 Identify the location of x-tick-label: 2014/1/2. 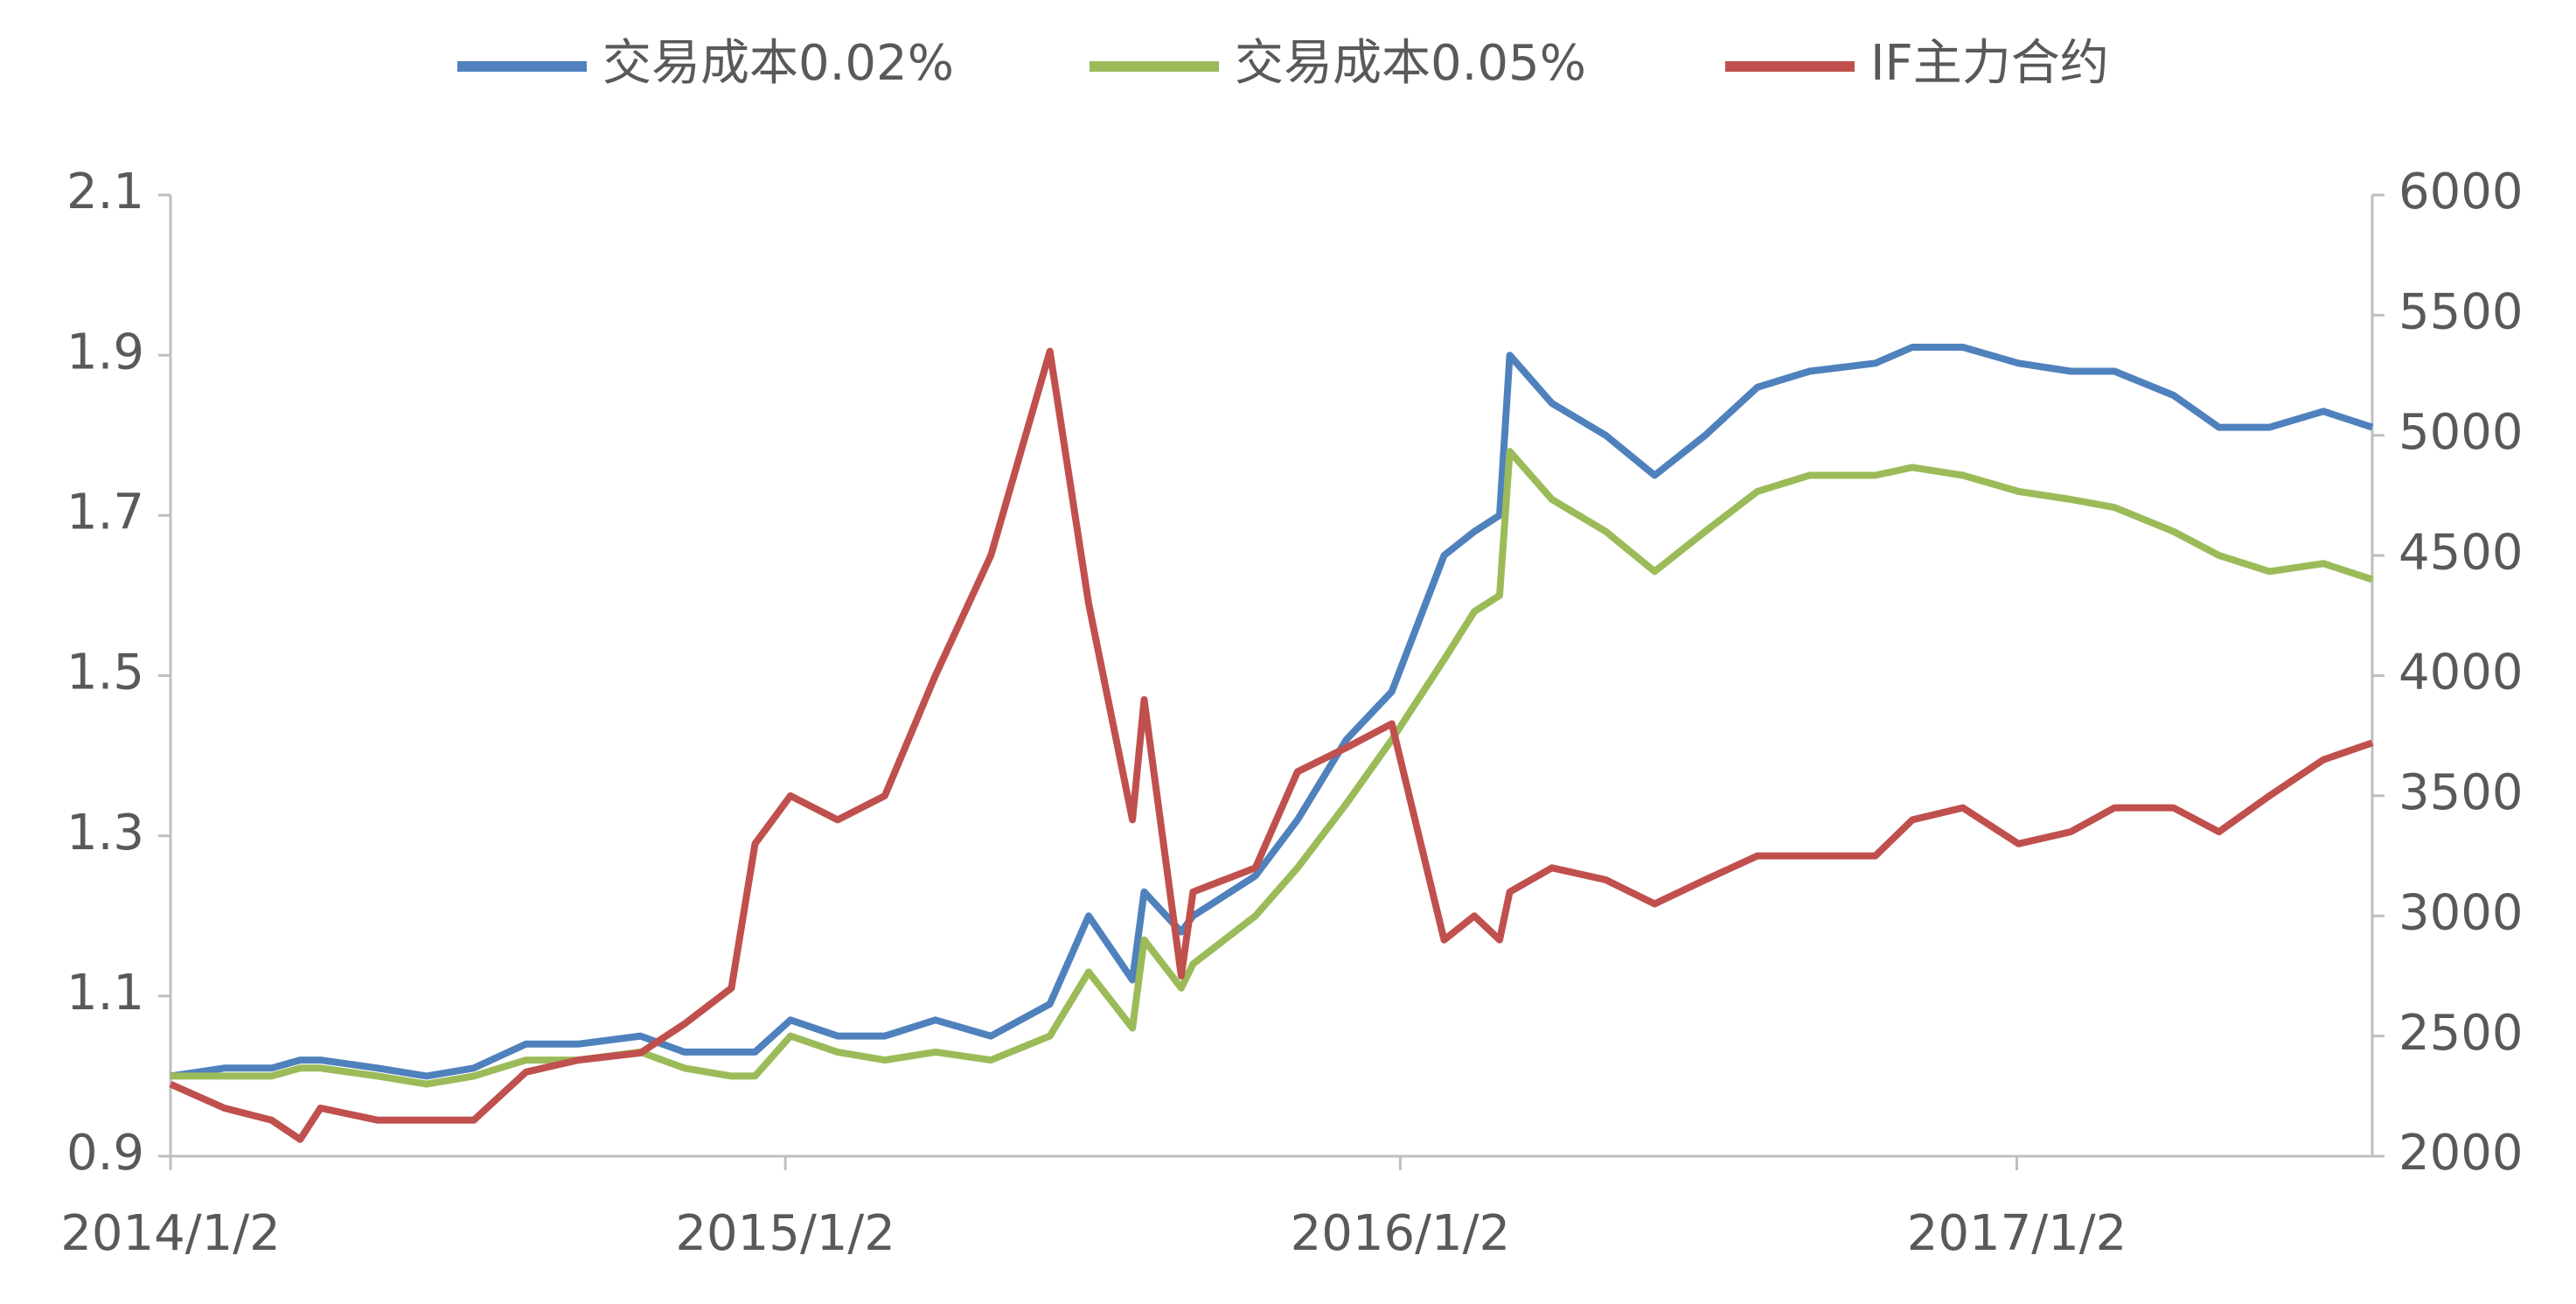
(170, 1233).